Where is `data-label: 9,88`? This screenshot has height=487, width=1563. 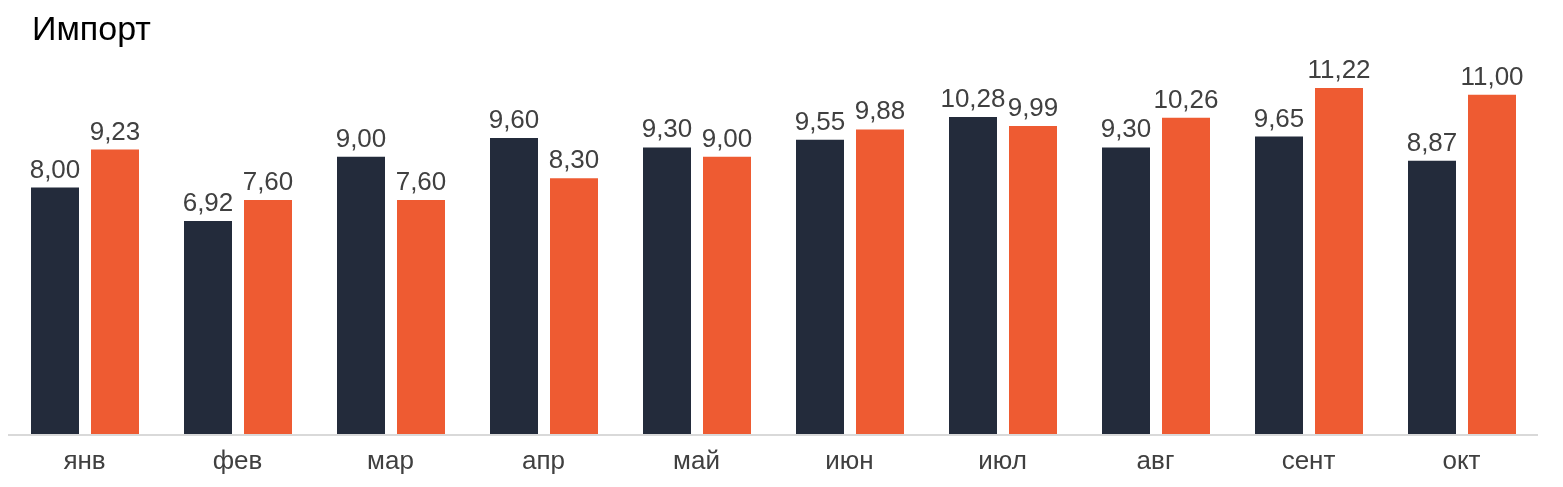 data-label: 9,88 is located at coordinates (880, 110).